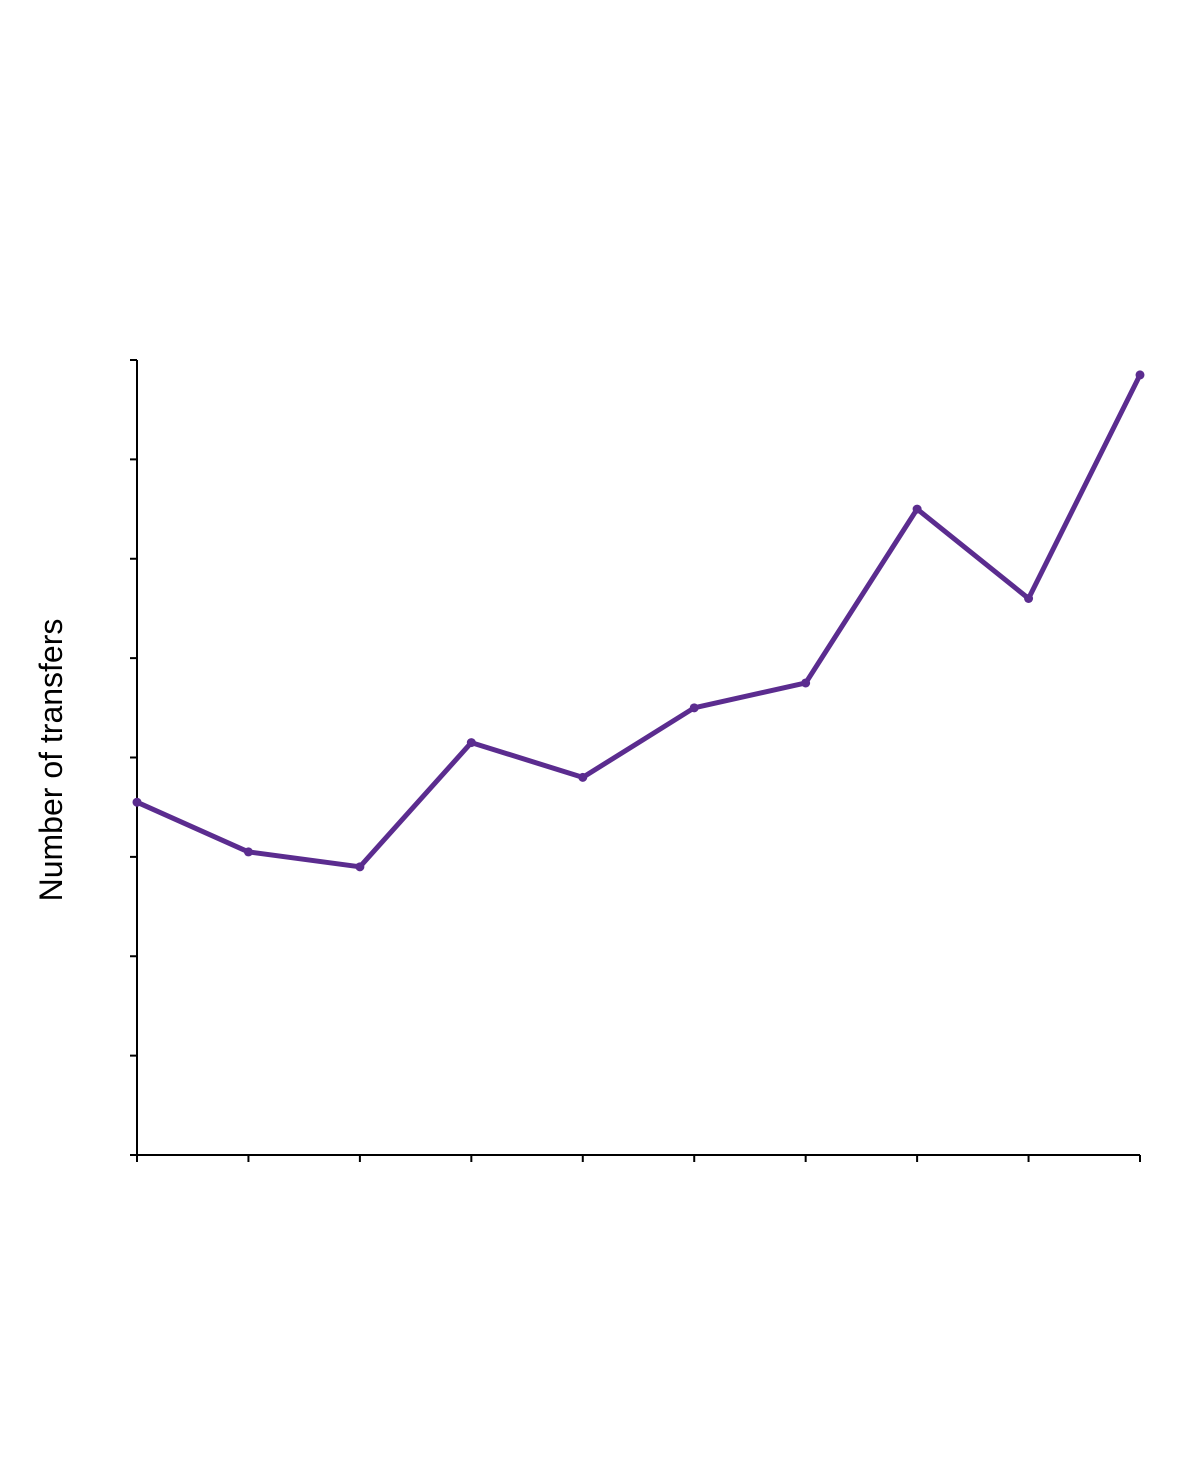 The height and width of the screenshot is (1468, 1200). What do you see at coordinates (51, 760) in the screenshot?
I see `y-axis-label: Number of transfers` at bounding box center [51, 760].